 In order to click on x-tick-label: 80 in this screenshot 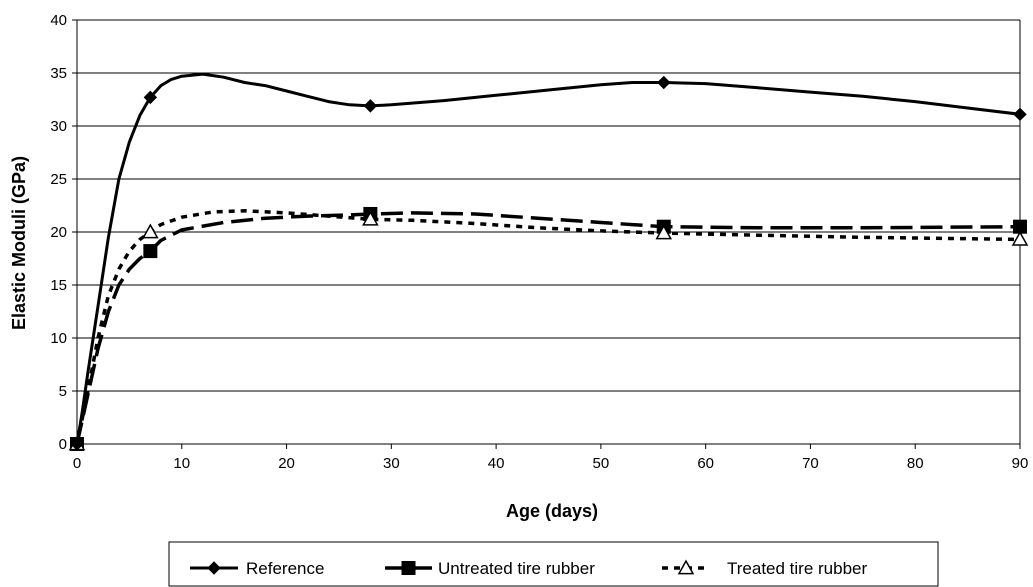, I will do `click(915, 463)`.